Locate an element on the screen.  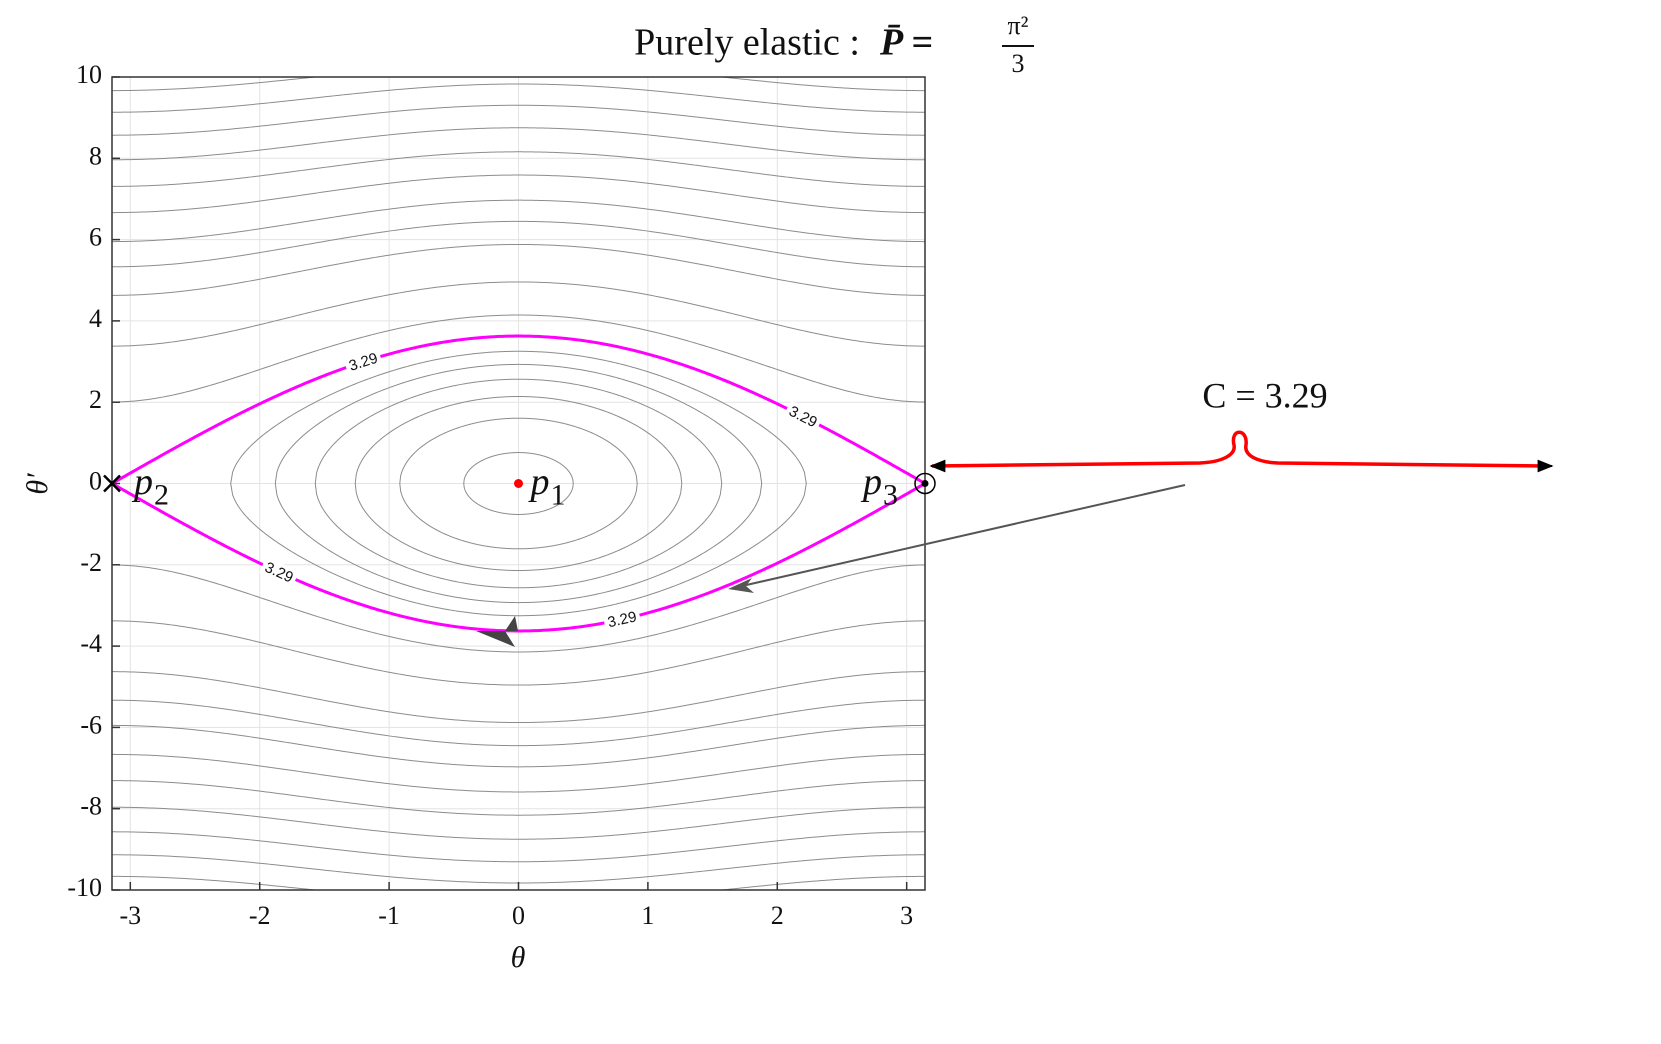
direction-arrow is located at coordinates (497, 631).